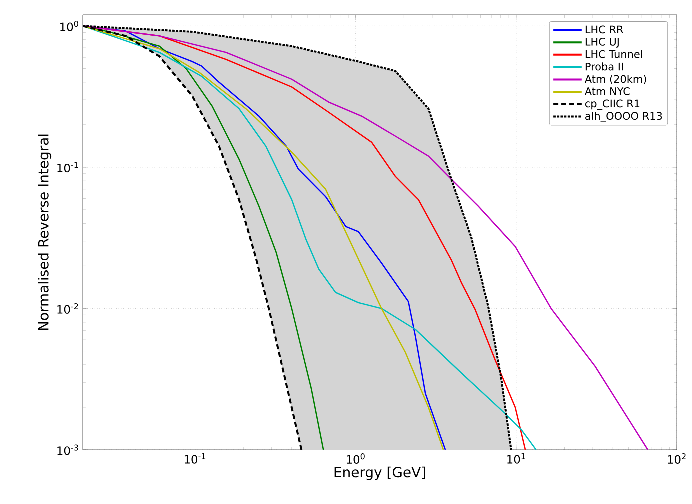  What do you see at coordinates (356, 459) in the screenshot?
I see `x-tick-label: 10$^{0}$` at bounding box center [356, 459].